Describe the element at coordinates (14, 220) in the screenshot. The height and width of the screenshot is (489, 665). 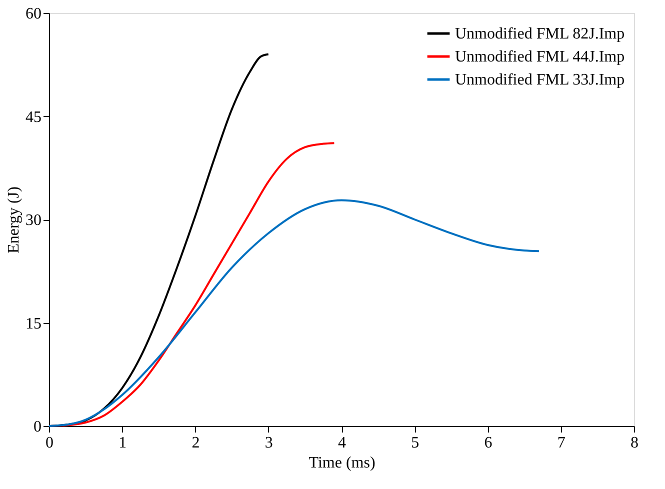
I see `y-axis-title: Energy (J)` at that location.